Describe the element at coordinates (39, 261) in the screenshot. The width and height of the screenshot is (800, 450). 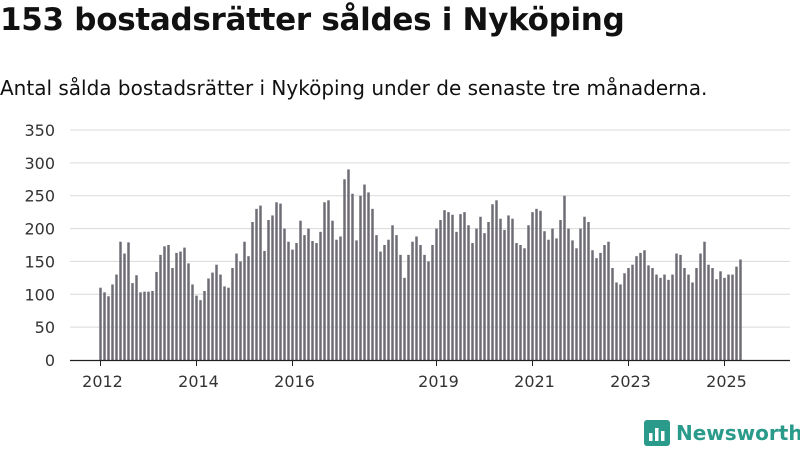
I see `y-tick-label: 150` at that location.